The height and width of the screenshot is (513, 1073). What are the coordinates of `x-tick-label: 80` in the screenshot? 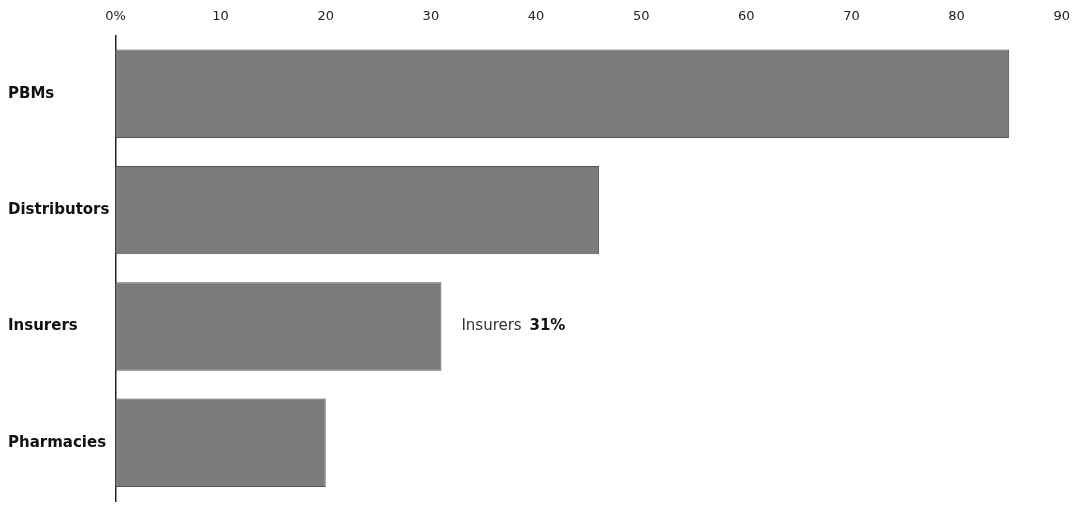 It's located at (956, 16).